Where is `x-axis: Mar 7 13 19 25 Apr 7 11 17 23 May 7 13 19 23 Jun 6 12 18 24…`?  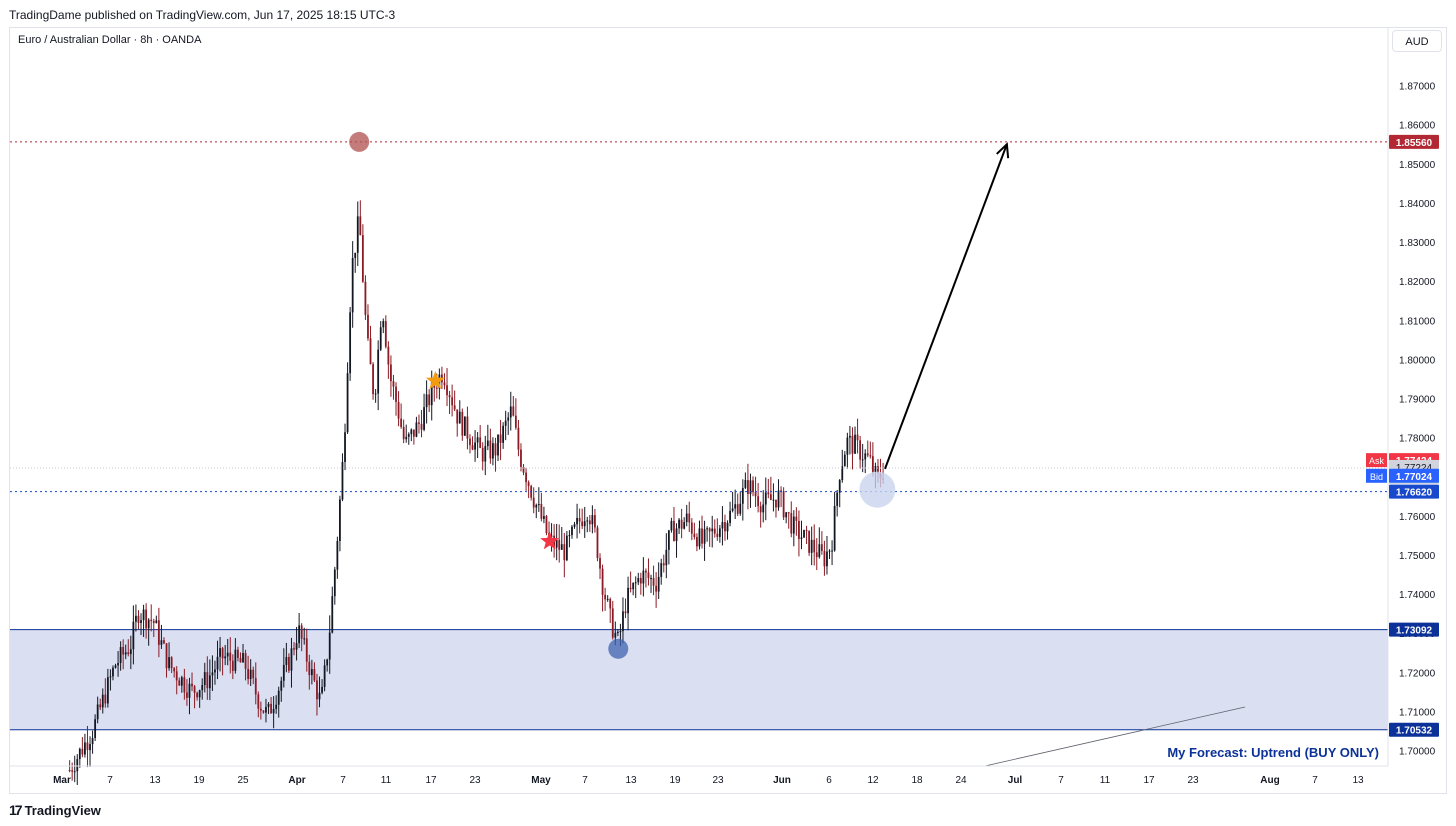 x-axis: Mar 7 13 19 25 Apr 7 11 17 23 May 7 13 19 23 Jun 6 12 18 24… is located at coordinates (699, 775).